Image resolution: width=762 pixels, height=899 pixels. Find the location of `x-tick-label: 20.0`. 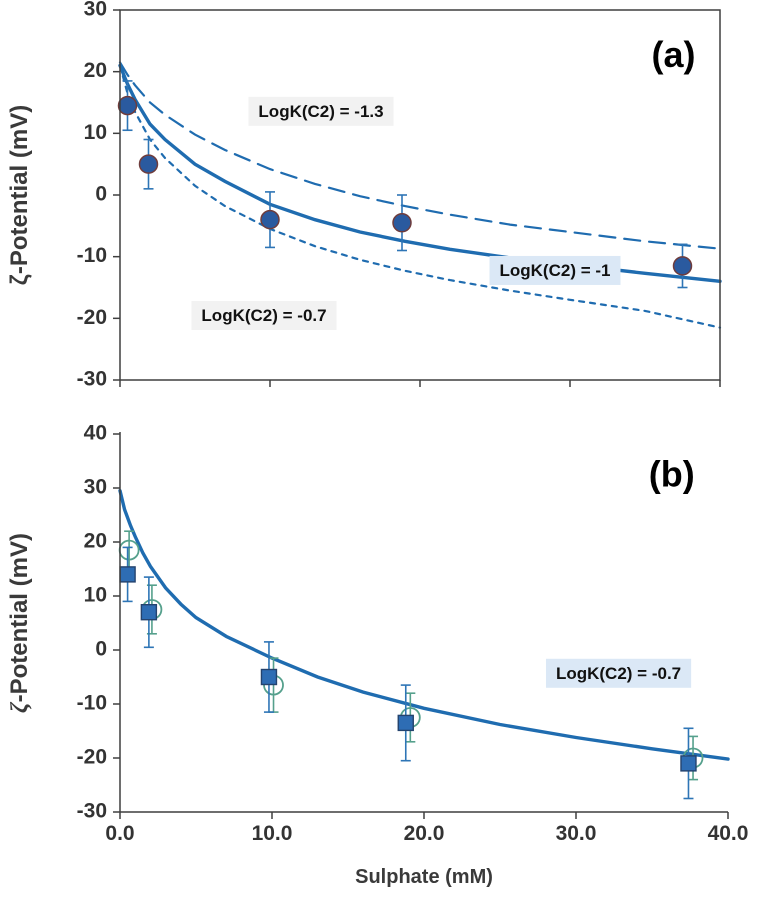

x-tick-label: 20.0 is located at coordinates (424, 833).